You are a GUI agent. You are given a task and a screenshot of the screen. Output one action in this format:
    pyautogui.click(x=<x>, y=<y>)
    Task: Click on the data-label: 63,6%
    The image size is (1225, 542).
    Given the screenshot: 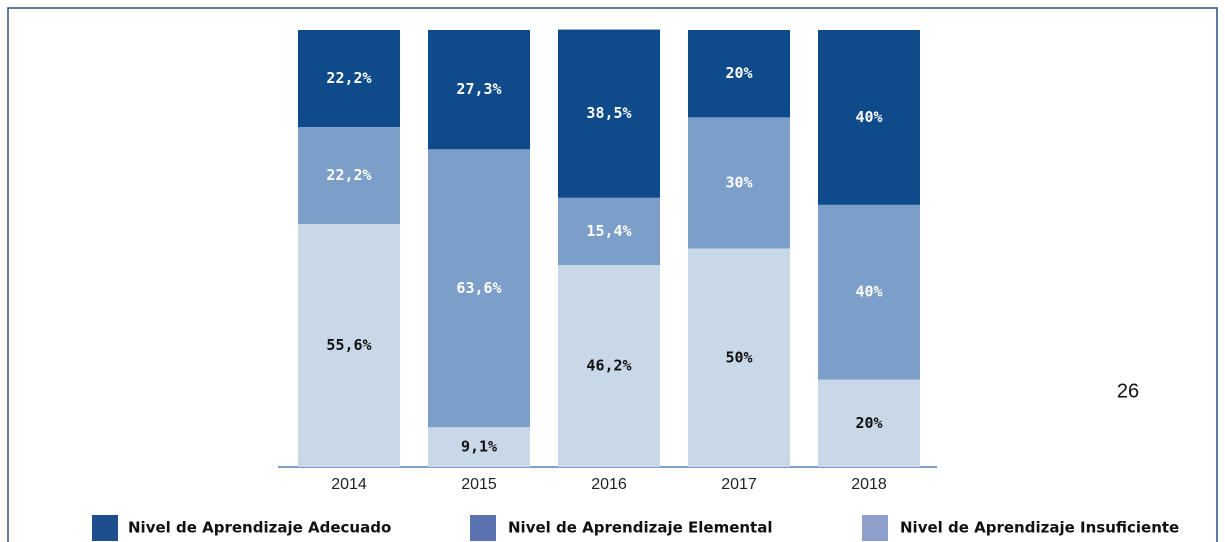 What is the action you would take?
    pyautogui.click(x=478, y=288)
    